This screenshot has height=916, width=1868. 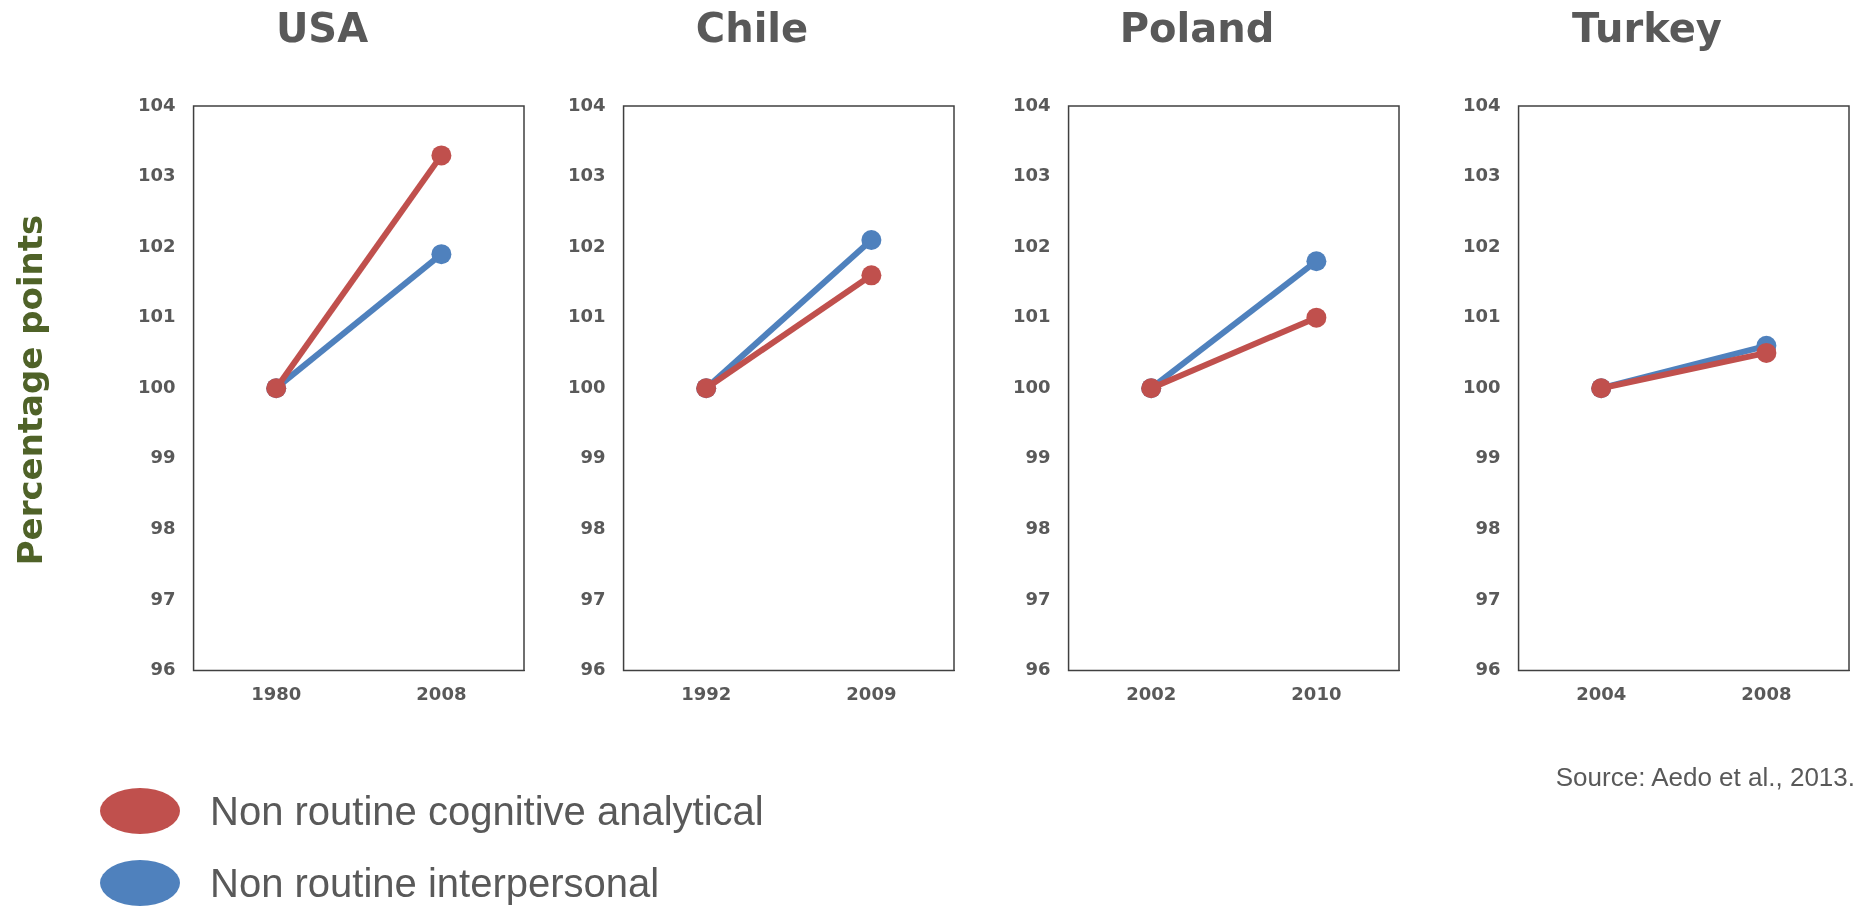 What do you see at coordinates (435, 883) in the screenshot?
I see `legend-label: Non routine interpersonal` at bounding box center [435, 883].